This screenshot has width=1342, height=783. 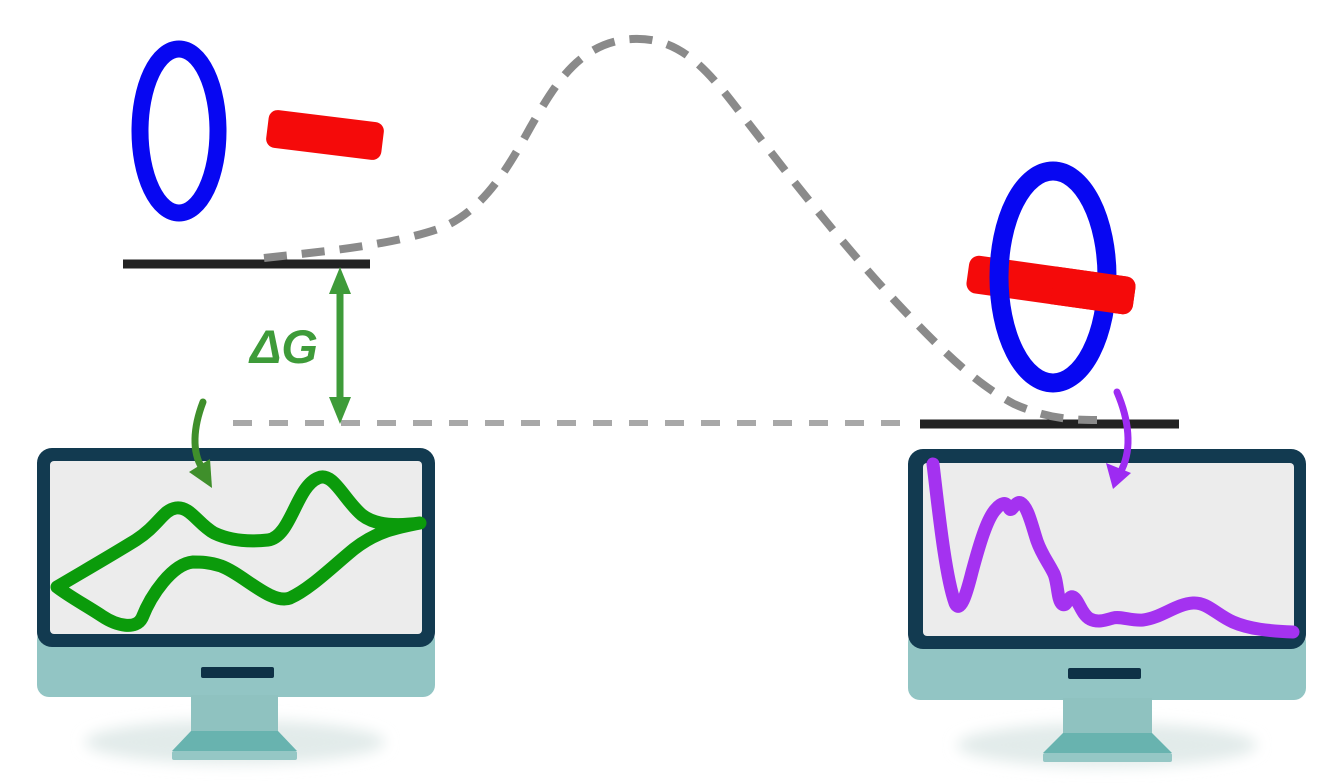 I want to click on right-monitor, so click(x=1107, y=608).